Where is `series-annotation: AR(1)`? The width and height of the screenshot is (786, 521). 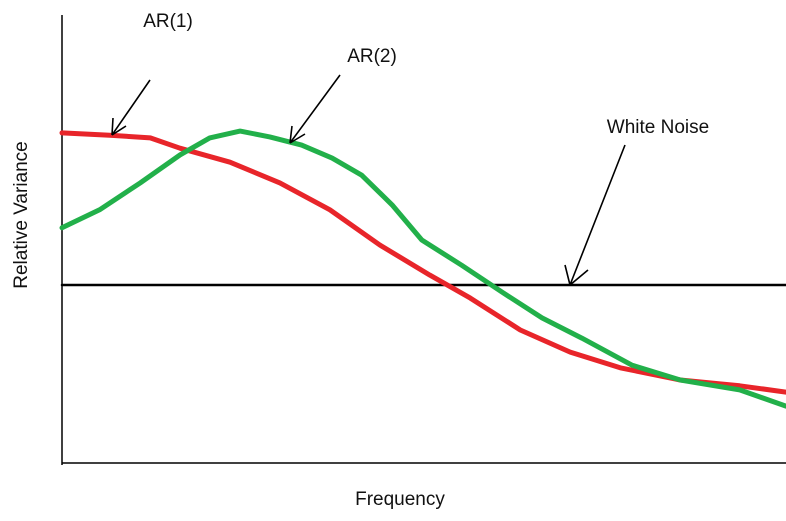 series-annotation: AR(1) is located at coordinates (168, 21).